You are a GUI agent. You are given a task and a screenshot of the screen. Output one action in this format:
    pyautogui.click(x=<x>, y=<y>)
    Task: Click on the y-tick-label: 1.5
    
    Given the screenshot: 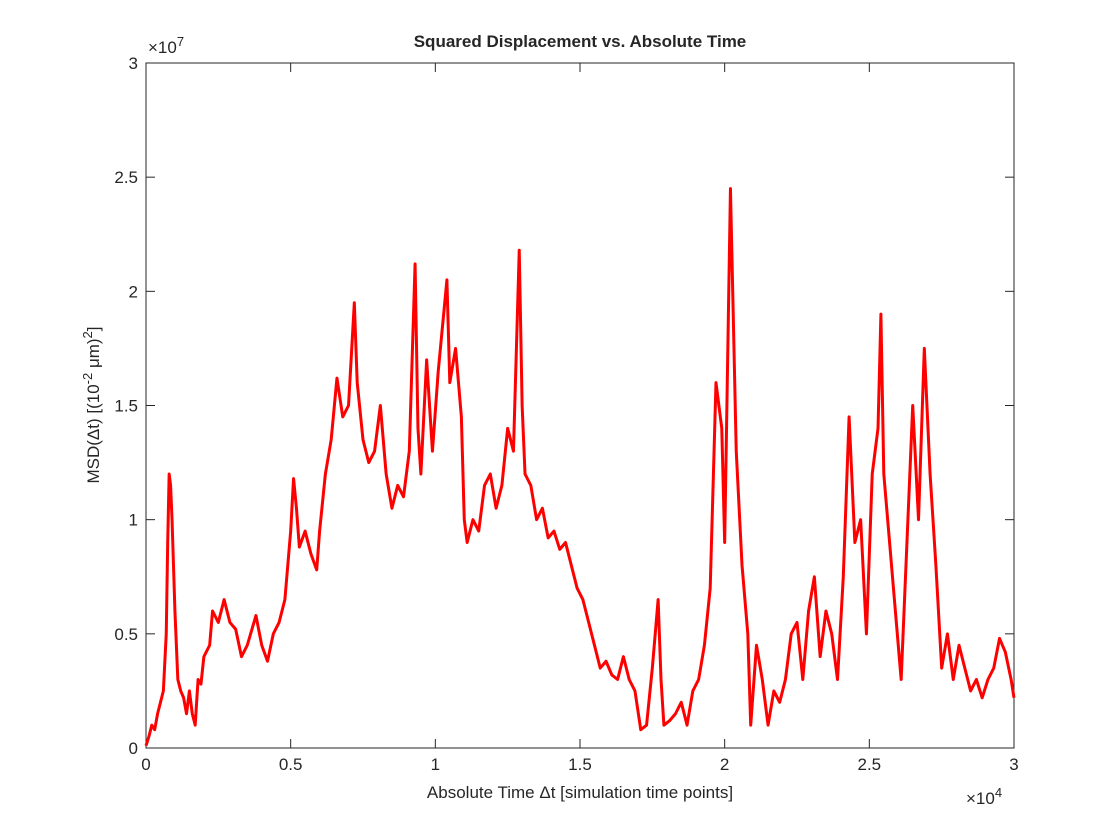 What is the action you would take?
    pyautogui.click(x=126, y=406)
    